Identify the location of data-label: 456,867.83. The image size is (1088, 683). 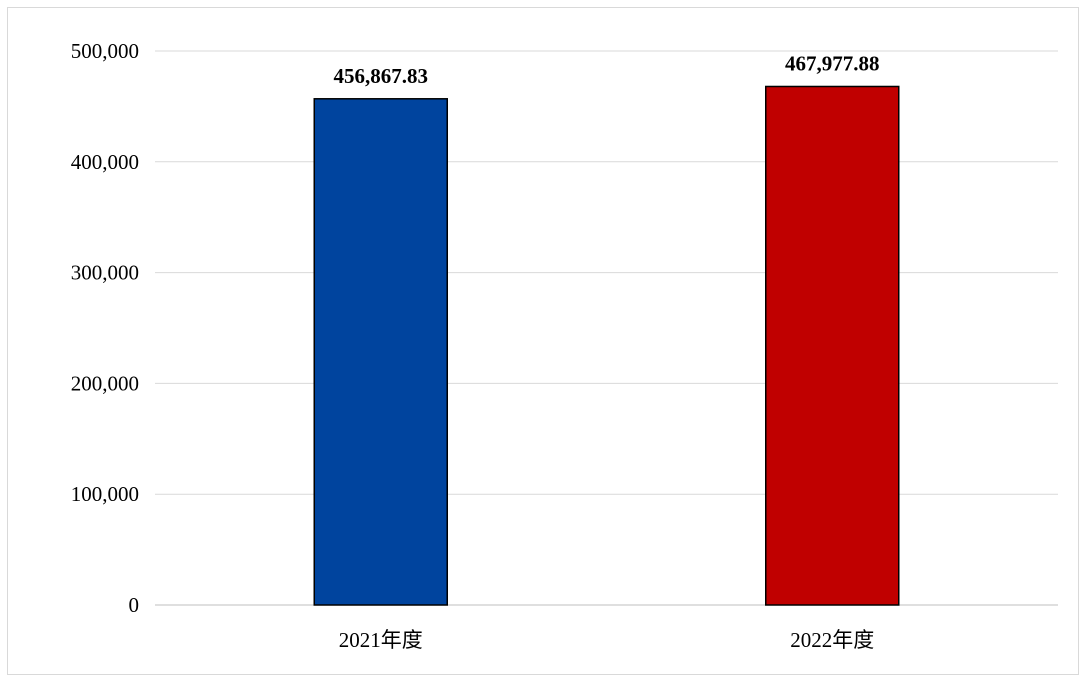
(381, 76).